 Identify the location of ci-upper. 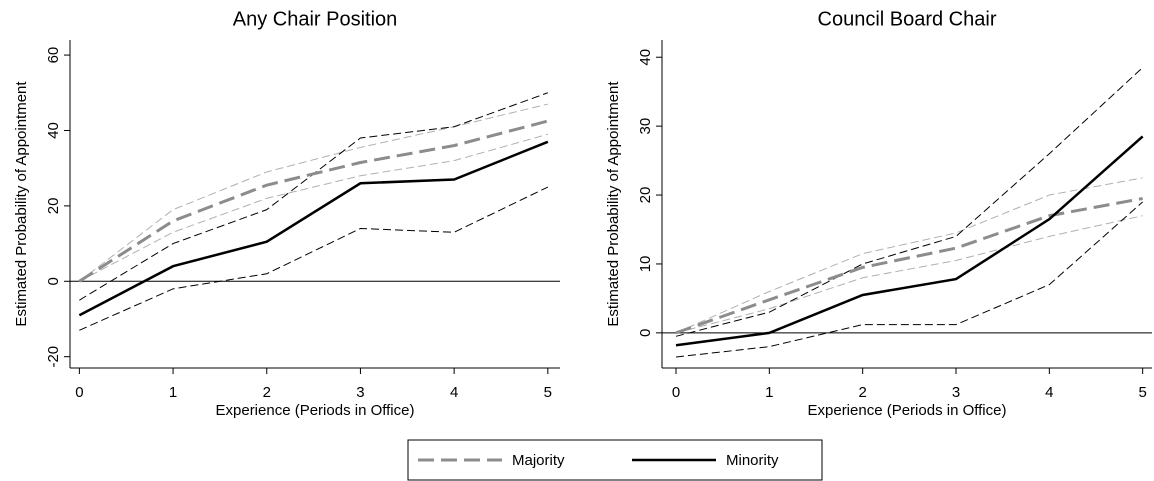
(909, 255).